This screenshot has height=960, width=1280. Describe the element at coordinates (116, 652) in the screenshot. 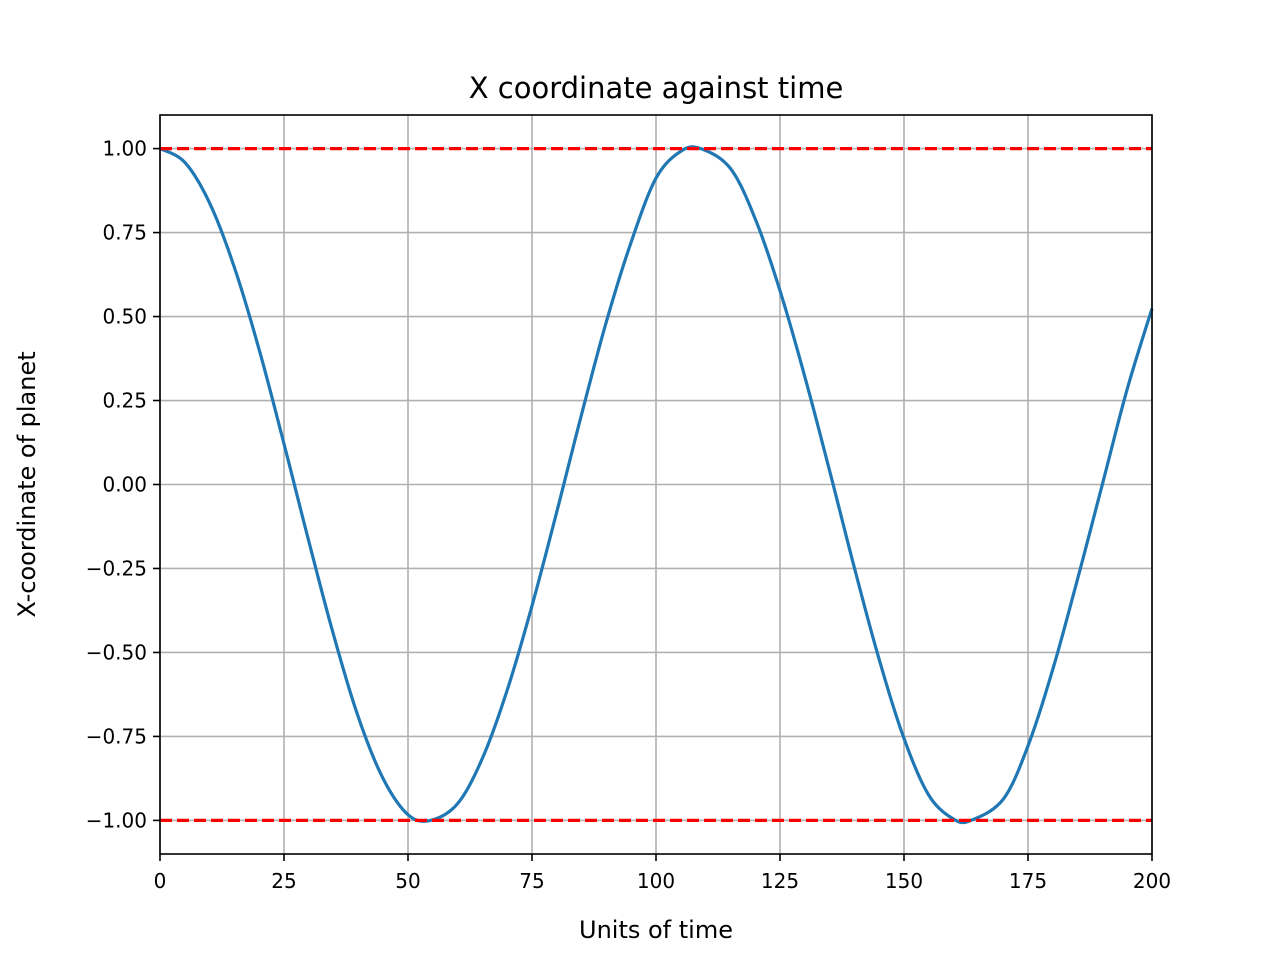

I see `y-tick-label: −0.50` at that location.